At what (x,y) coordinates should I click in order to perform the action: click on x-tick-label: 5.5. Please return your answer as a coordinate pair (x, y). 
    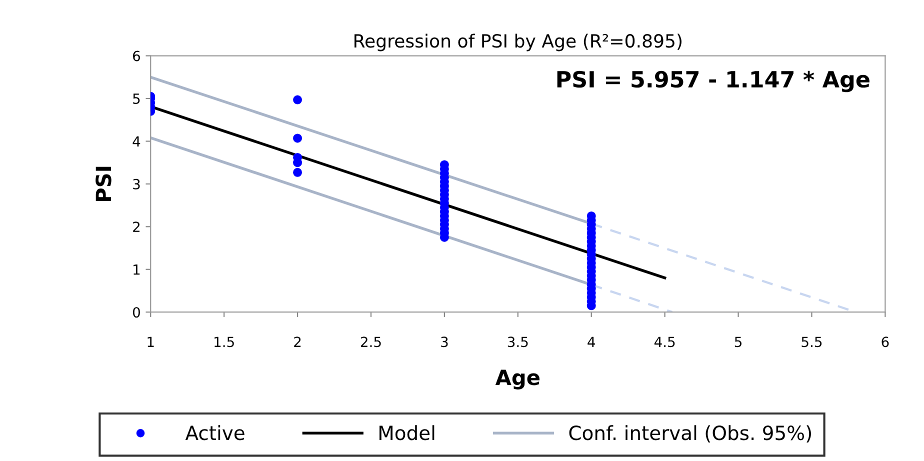
    Looking at the image, I should click on (812, 342).